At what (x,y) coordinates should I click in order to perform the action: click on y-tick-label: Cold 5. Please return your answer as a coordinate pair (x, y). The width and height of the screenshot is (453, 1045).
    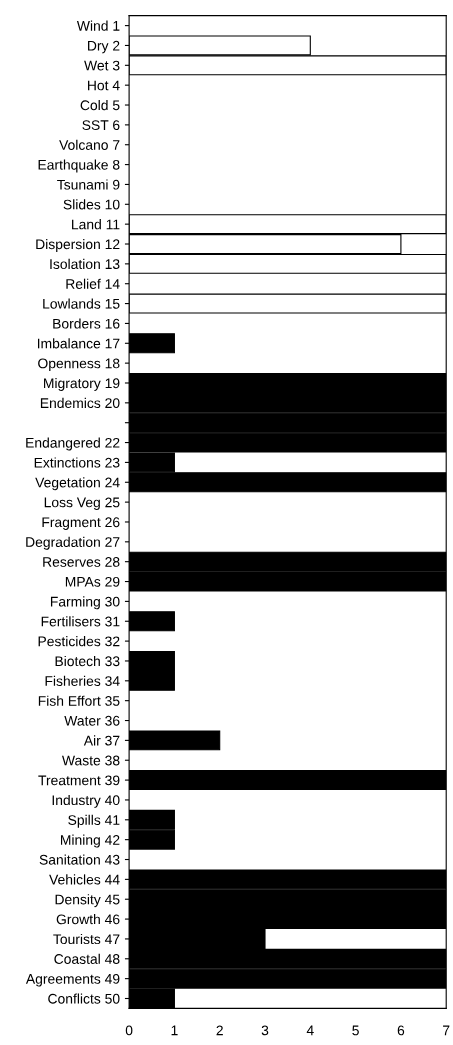
    Looking at the image, I should click on (100, 105).